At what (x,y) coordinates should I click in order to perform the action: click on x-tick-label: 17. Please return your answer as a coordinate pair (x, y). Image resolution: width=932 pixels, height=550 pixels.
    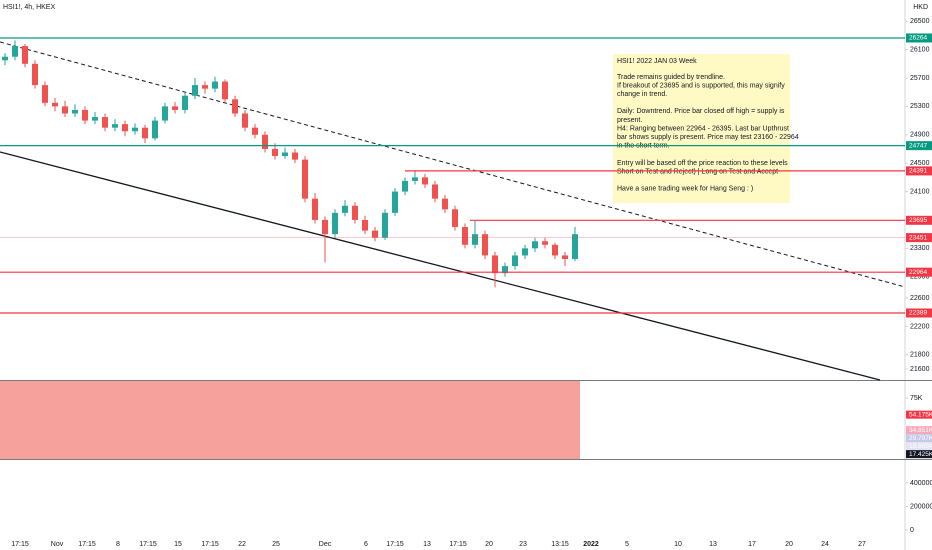
    Looking at the image, I should click on (752, 544).